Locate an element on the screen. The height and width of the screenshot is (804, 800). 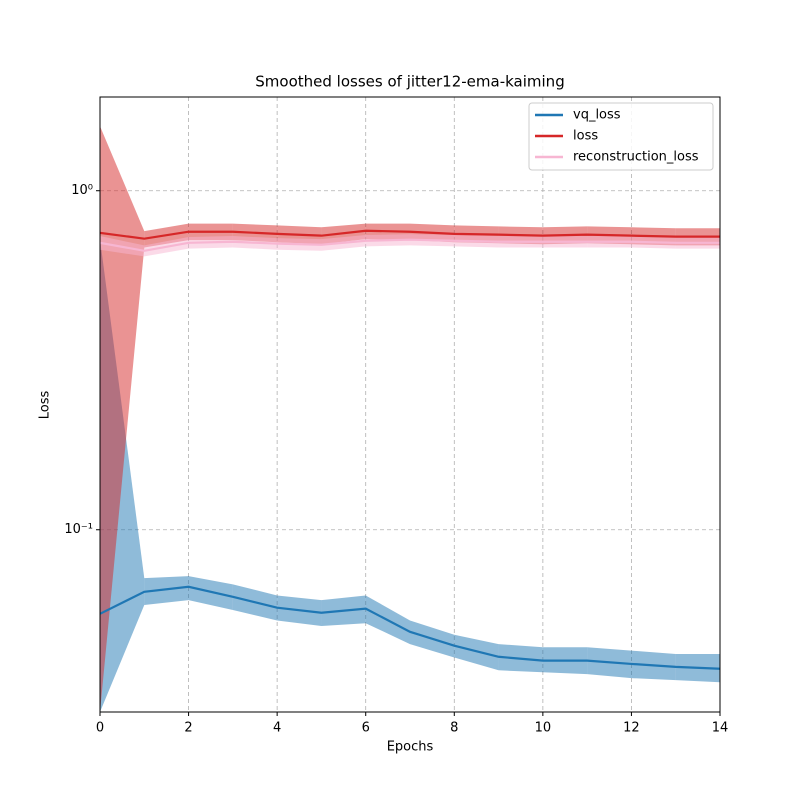
legend-label: vq_loss is located at coordinates (597, 115).